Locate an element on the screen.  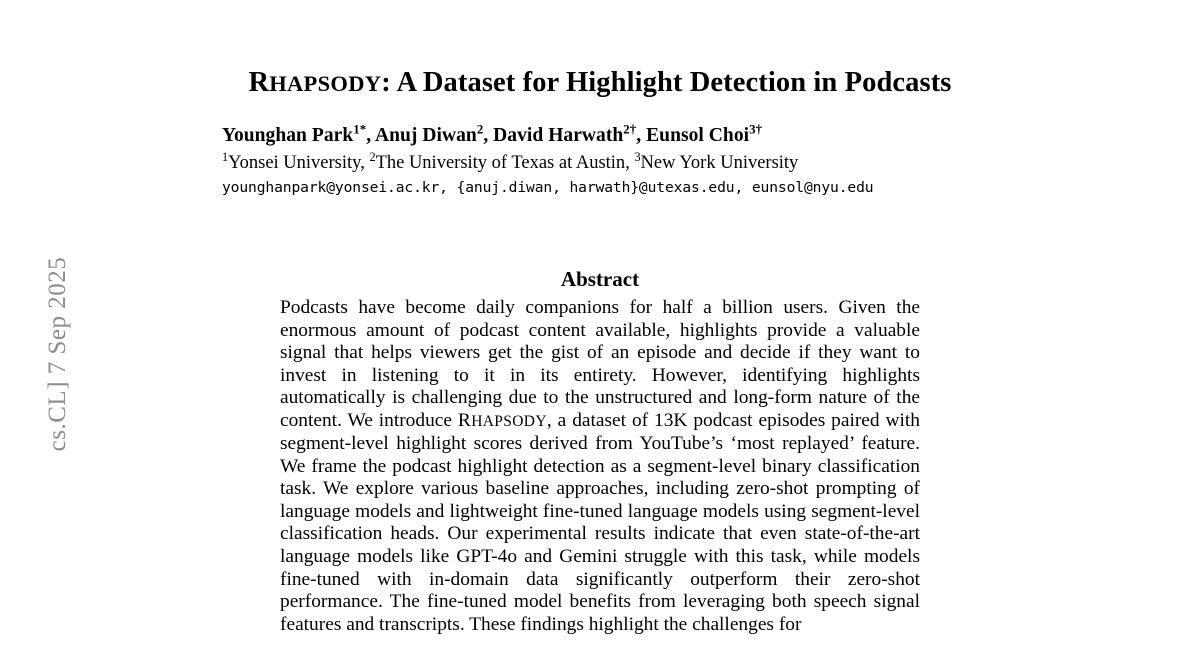
author-affiliation-marker: 3† is located at coordinates (756, 129).